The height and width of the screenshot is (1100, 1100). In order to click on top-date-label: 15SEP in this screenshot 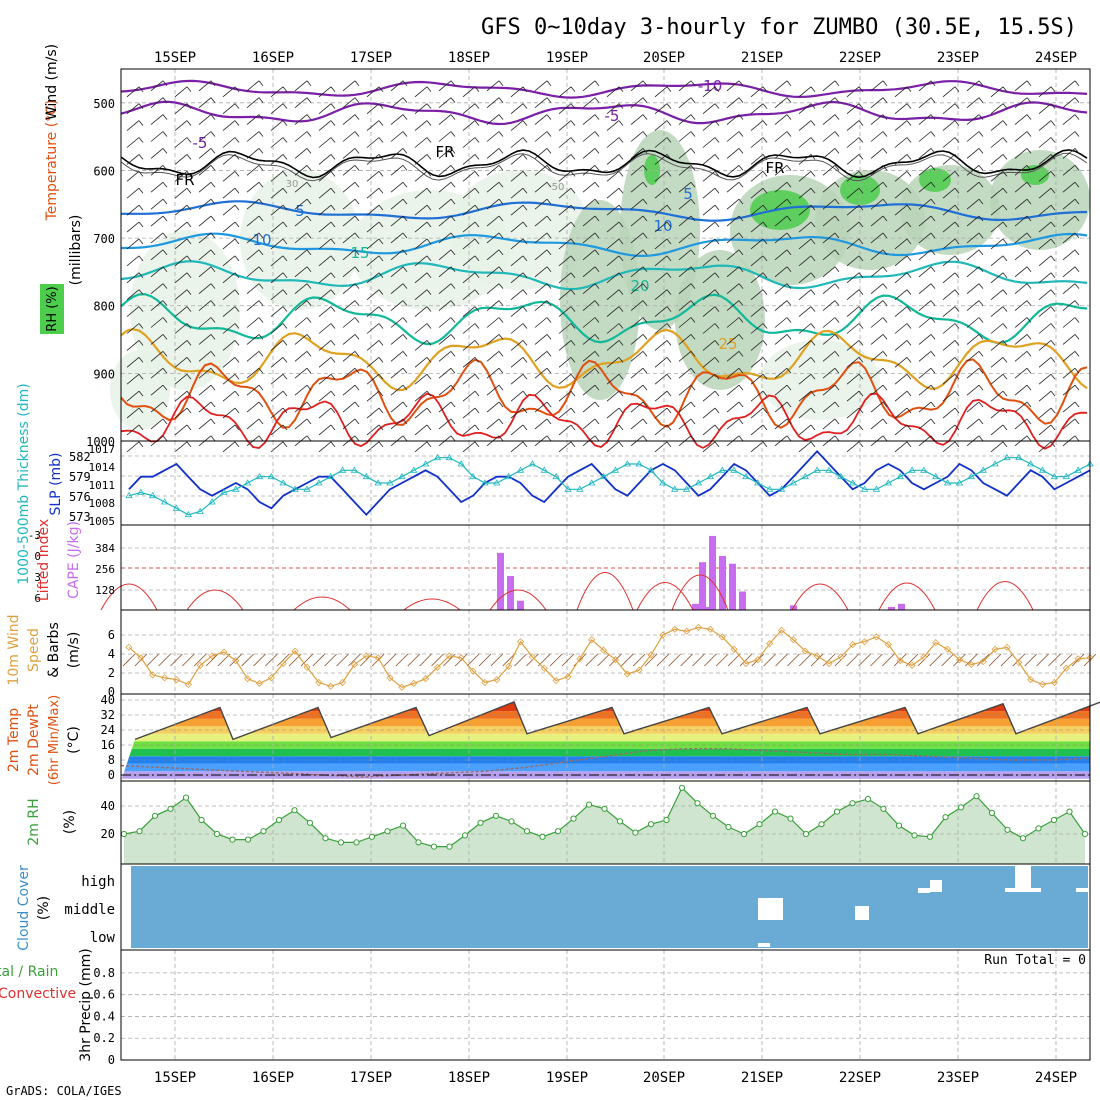, I will do `click(175, 58)`.